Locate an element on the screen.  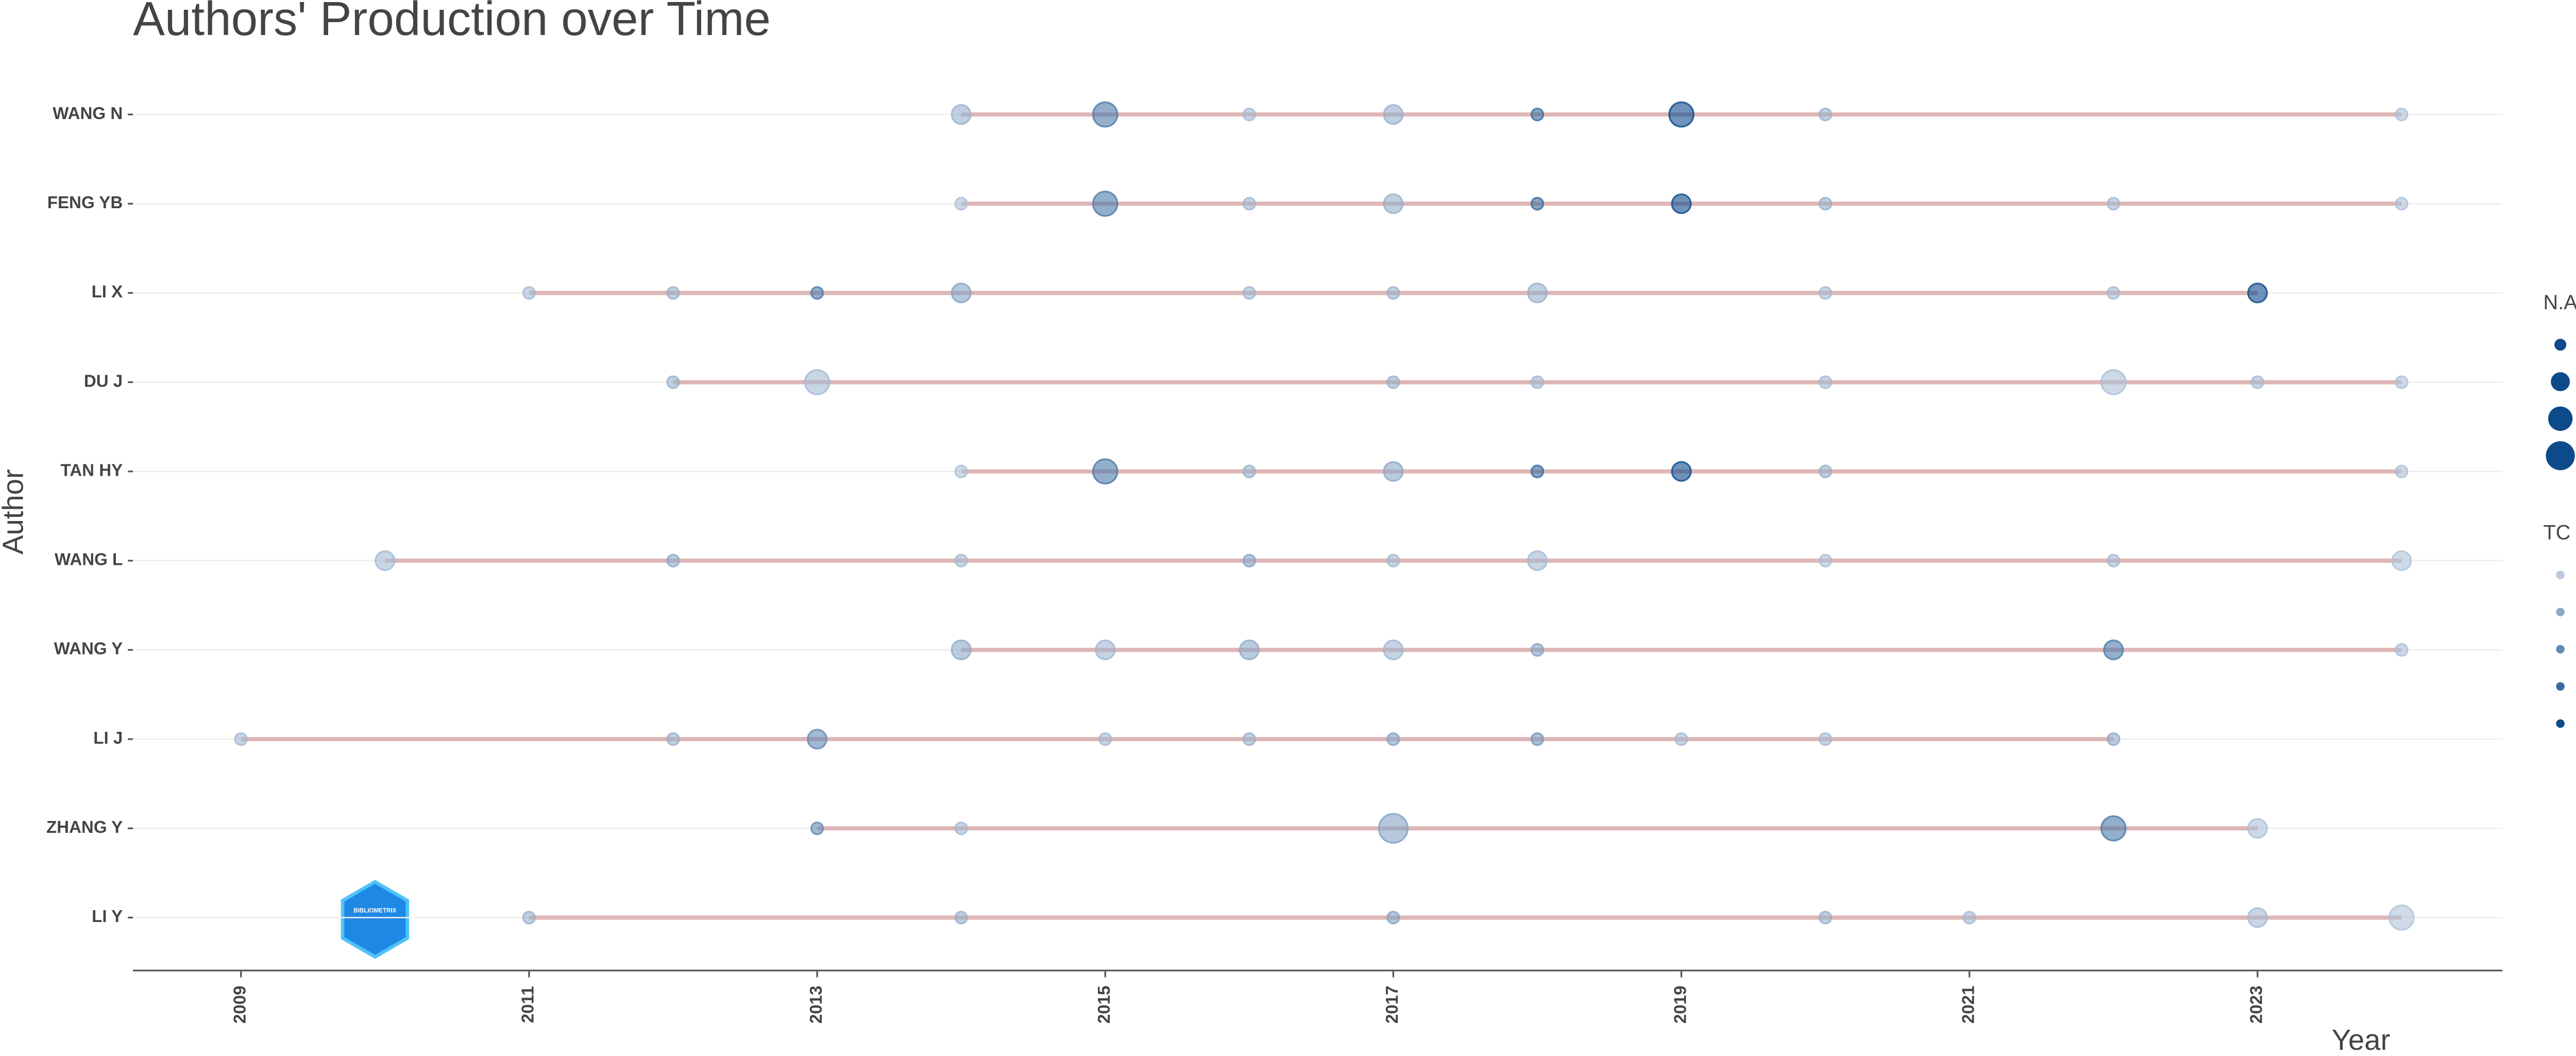
x-tick-label: 2017 is located at coordinates (1392, 1005).